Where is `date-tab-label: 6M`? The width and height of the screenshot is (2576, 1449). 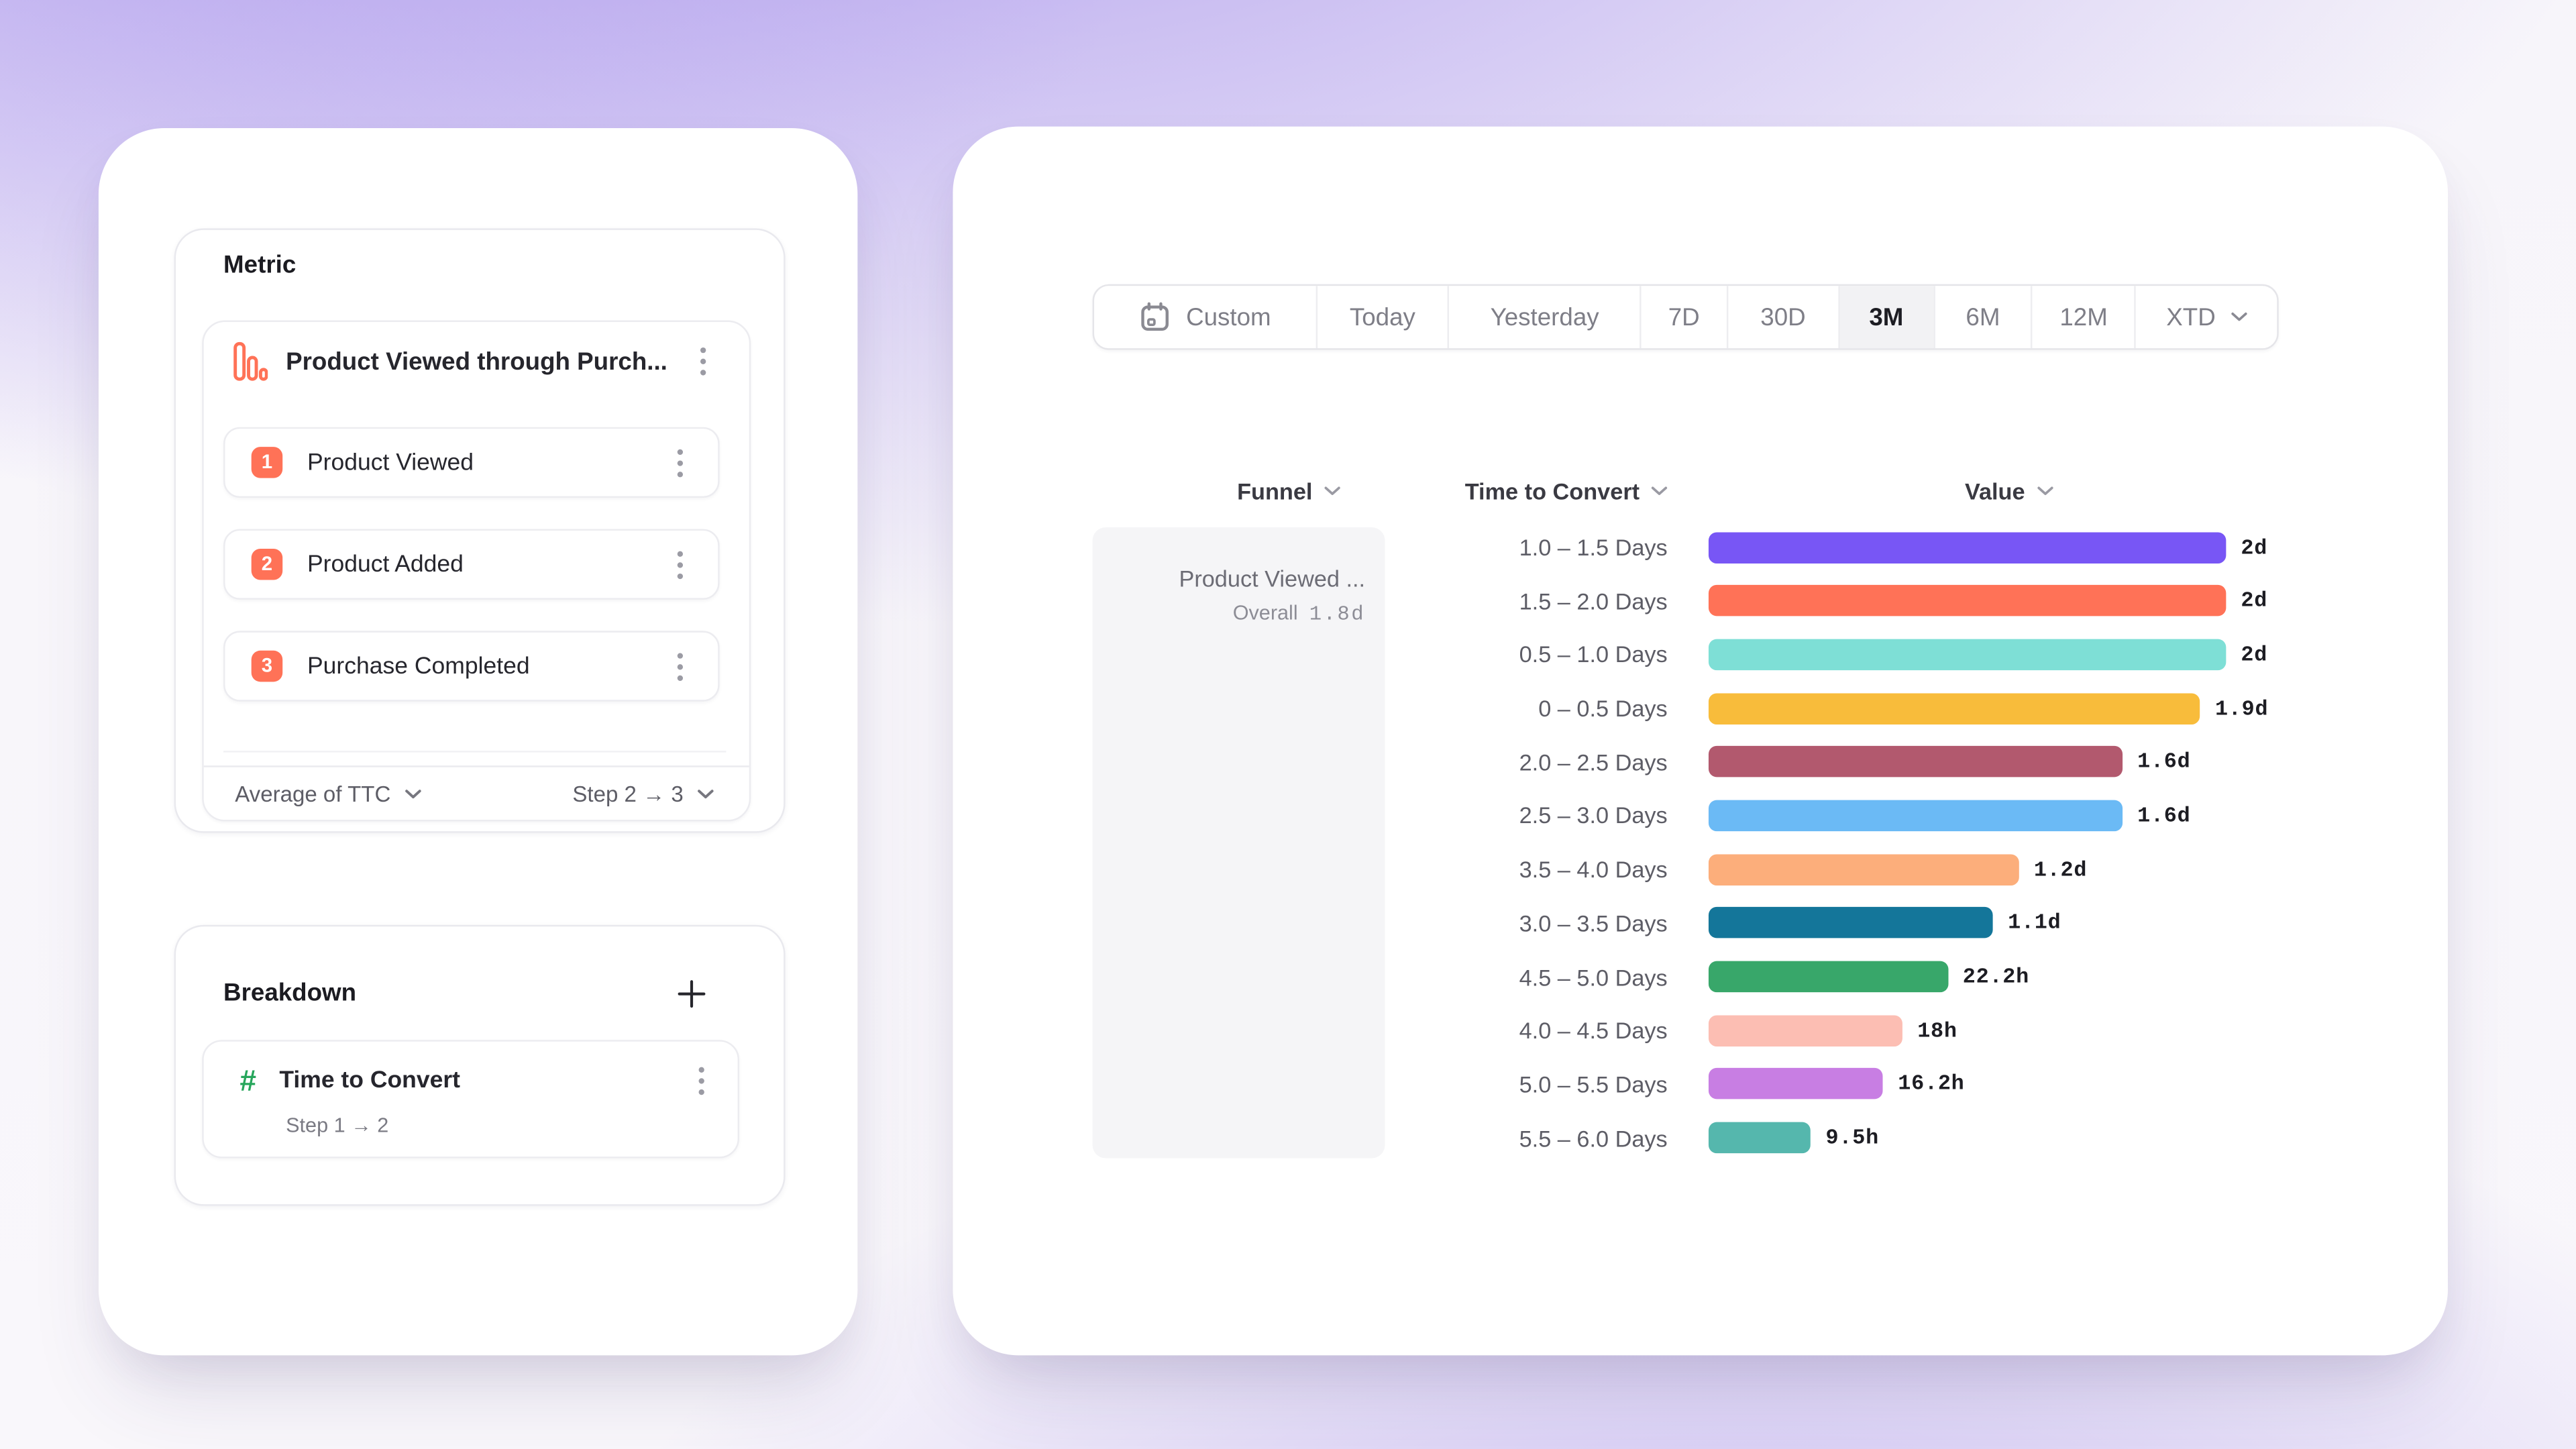 date-tab-label: 6M is located at coordinates (1983, 317).